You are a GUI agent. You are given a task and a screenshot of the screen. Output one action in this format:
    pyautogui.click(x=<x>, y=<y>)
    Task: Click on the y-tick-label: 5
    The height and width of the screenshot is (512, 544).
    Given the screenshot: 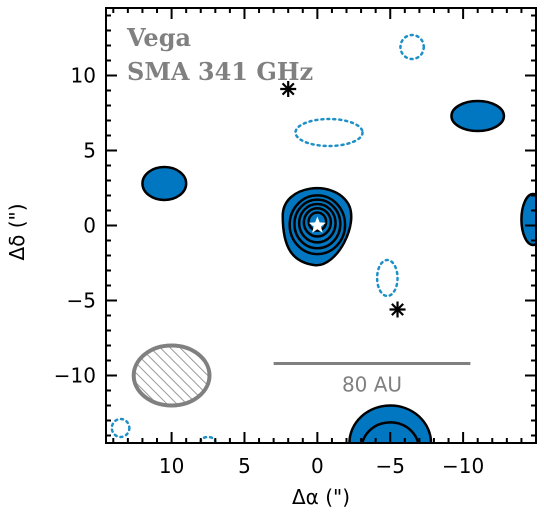 What is the action you would take?
    pyautogui.click(x=89, y=151)
    